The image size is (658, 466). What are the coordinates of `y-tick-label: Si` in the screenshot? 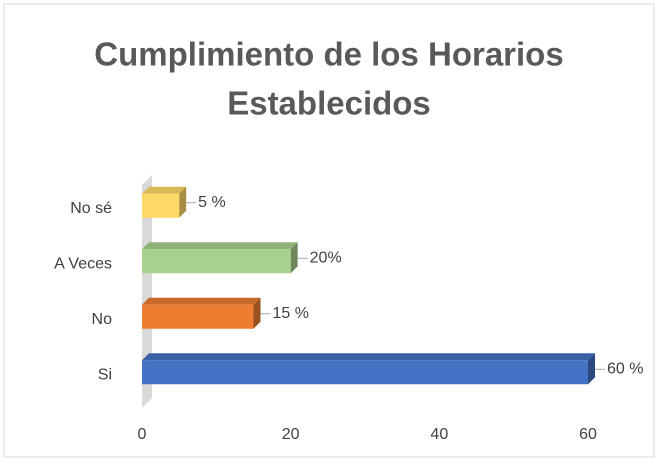 It's located at (105, 374).